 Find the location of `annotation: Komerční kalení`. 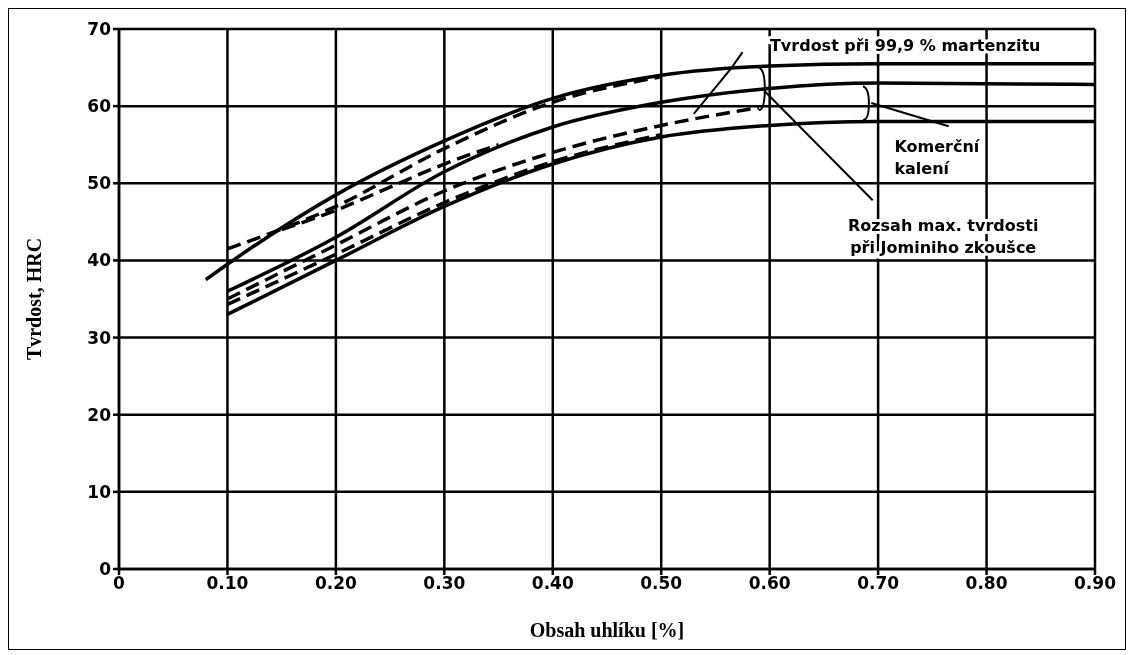

annotation: Komerční kalení is located at coordinates (937, 158).